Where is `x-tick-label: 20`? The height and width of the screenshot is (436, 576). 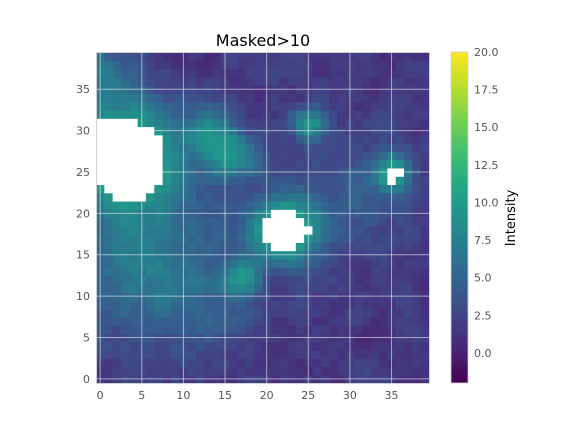
x-tick-label: 20 is located at coordinates (267, 395).